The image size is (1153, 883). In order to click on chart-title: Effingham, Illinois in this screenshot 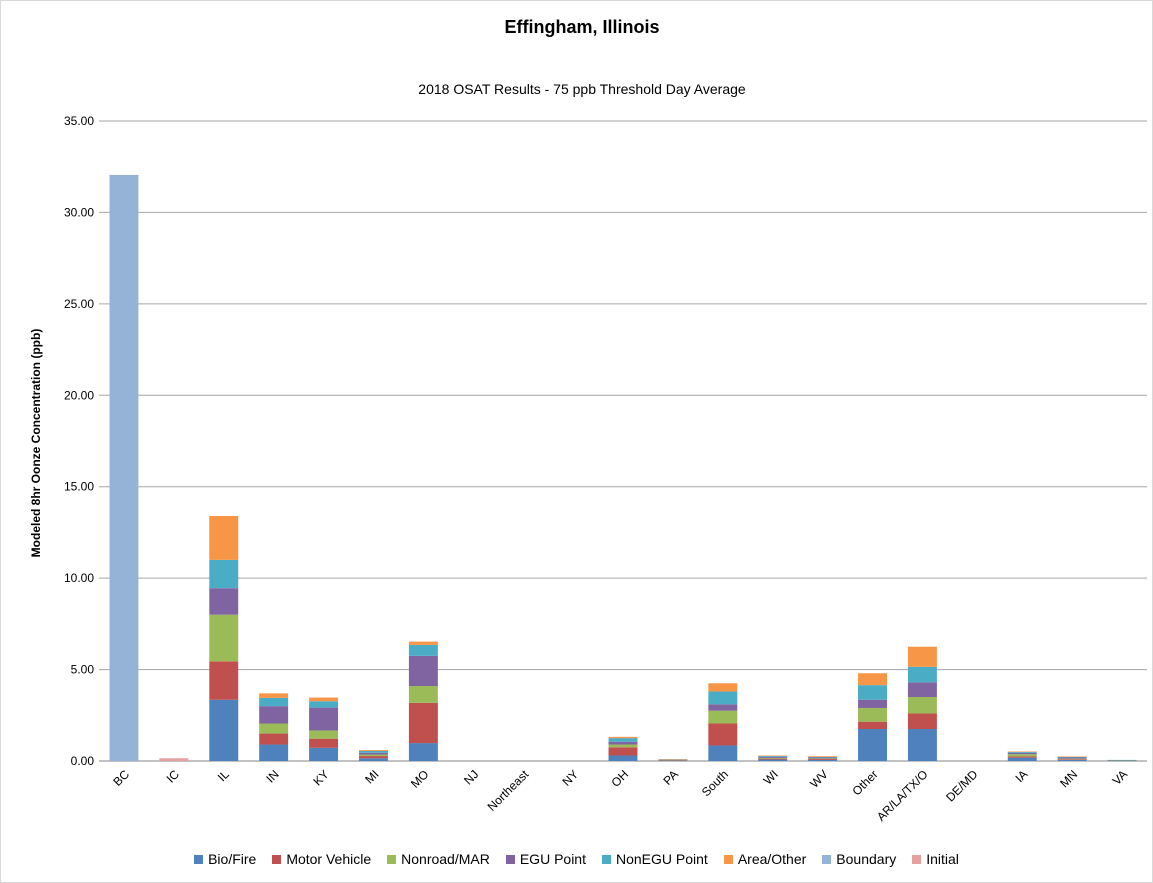, I will do `click(581, 27)`.